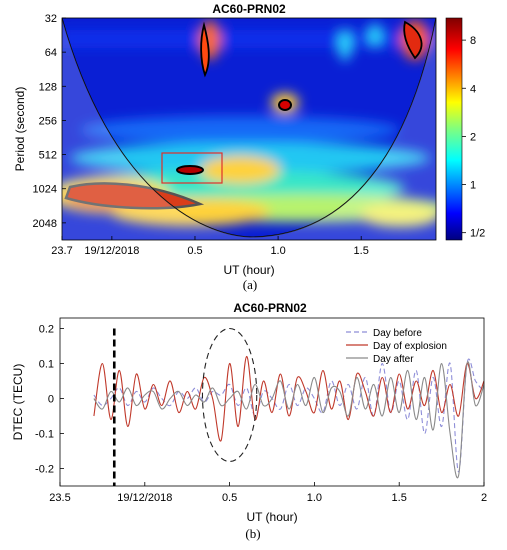 This screenshot has height=550, width=507. Describe the element at coordinates (59, 498) in the screenshot. I see `chart-b-xtick-label-23-5: 23.5` at that location.